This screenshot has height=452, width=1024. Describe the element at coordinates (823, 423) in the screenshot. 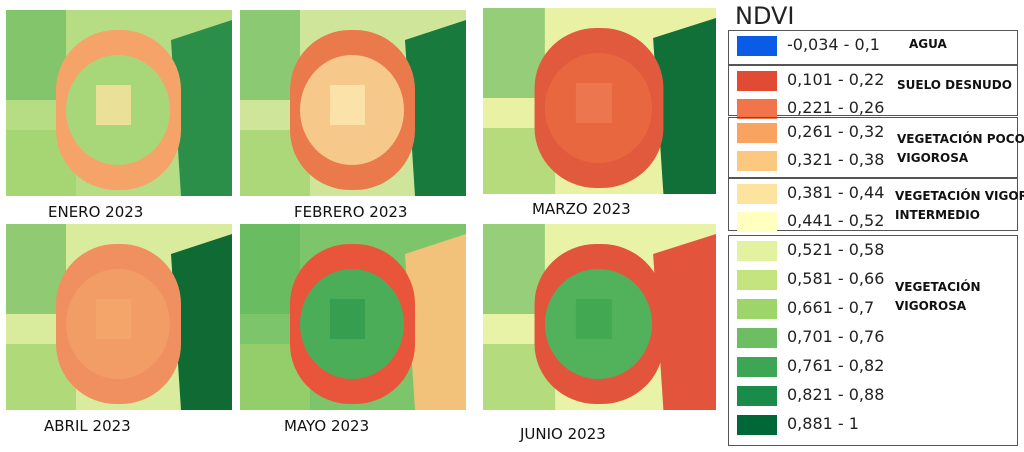

I see `legend-range: 0,881 - 1` at that location.